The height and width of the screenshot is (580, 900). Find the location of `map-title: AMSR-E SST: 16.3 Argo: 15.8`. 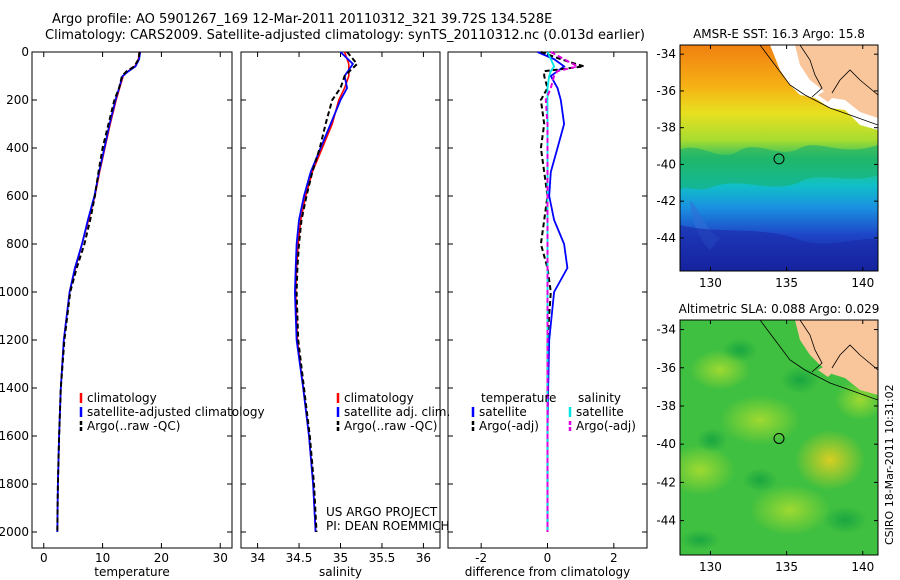

map-title: AMSR-E SST: 16.3 Argo: 15.8 is located at coordinates (779, 34).